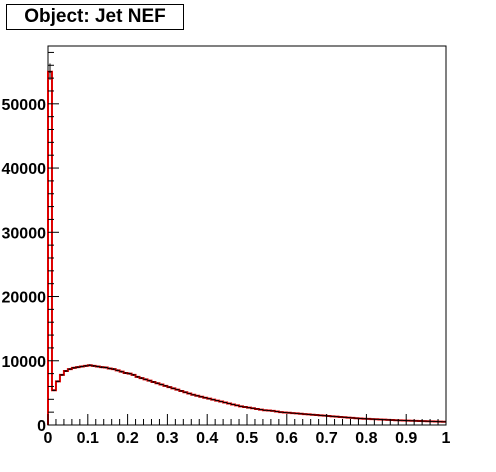  Describe the element at coordinates (207, 438) in the screenshot. I see `x-tick-label: 0.4` at that location.